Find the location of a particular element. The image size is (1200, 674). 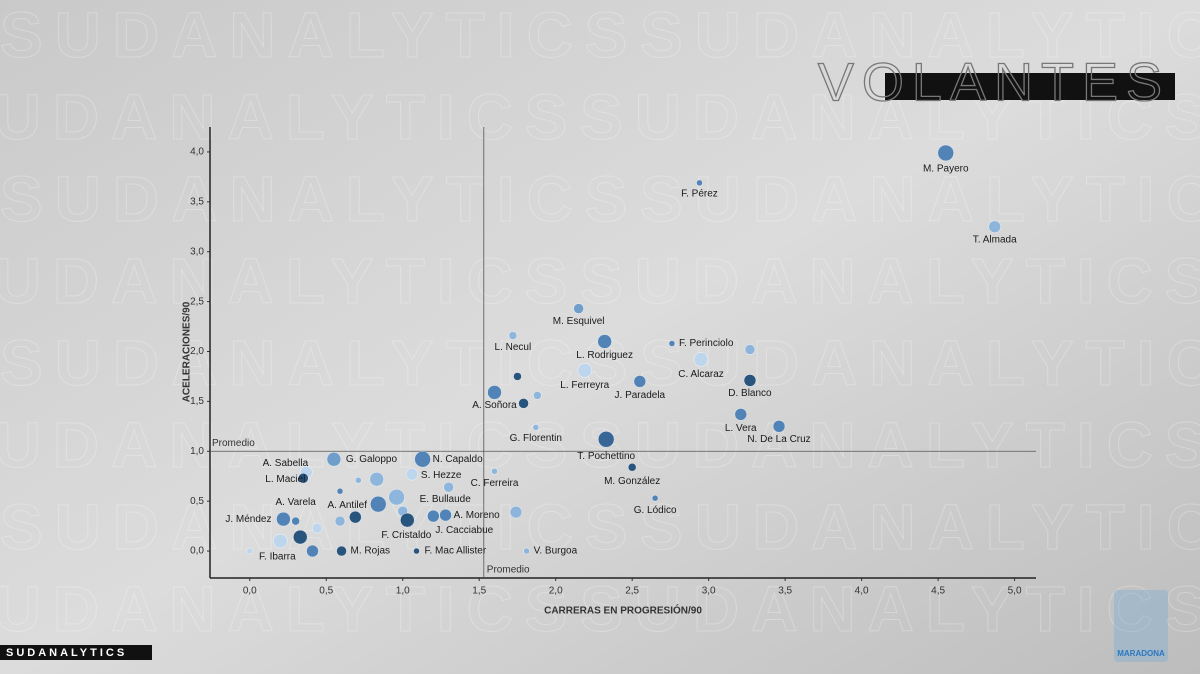

point-label: G. Lódico is located at coordinates (655, 510).